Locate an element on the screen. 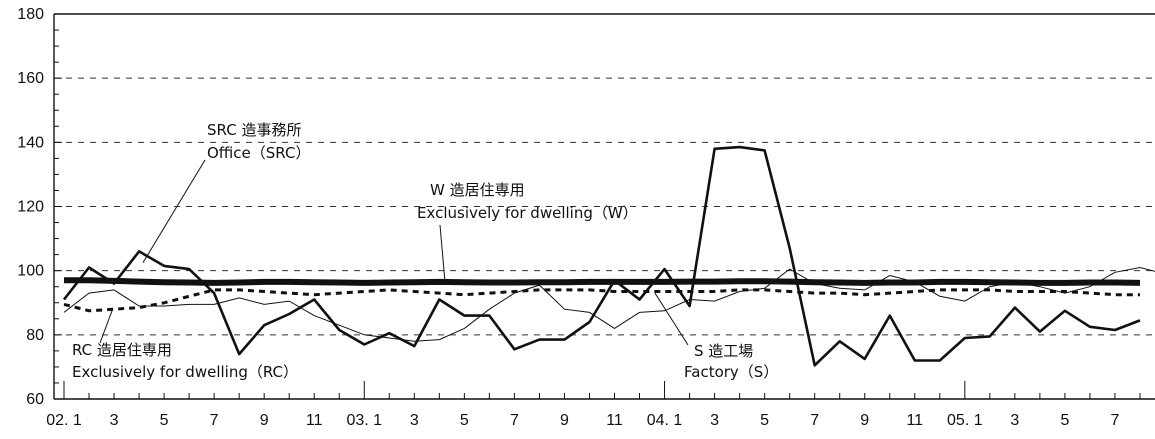  annotation-rc-line1: RC 造居住専用 is located at coordinates (122, 350).